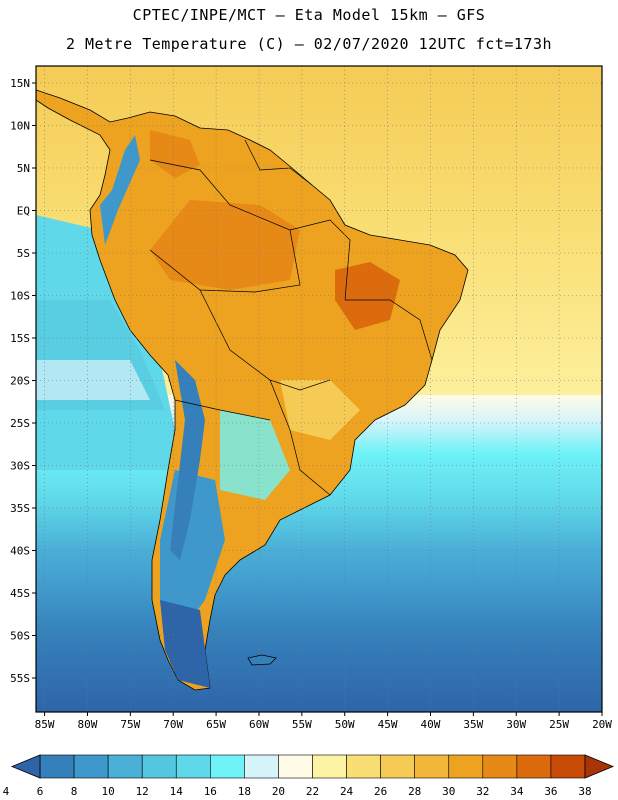 The height and width of the screenshot is (800, 618). I want to click on colorbar-tick-label: 32, so click(482, 791).